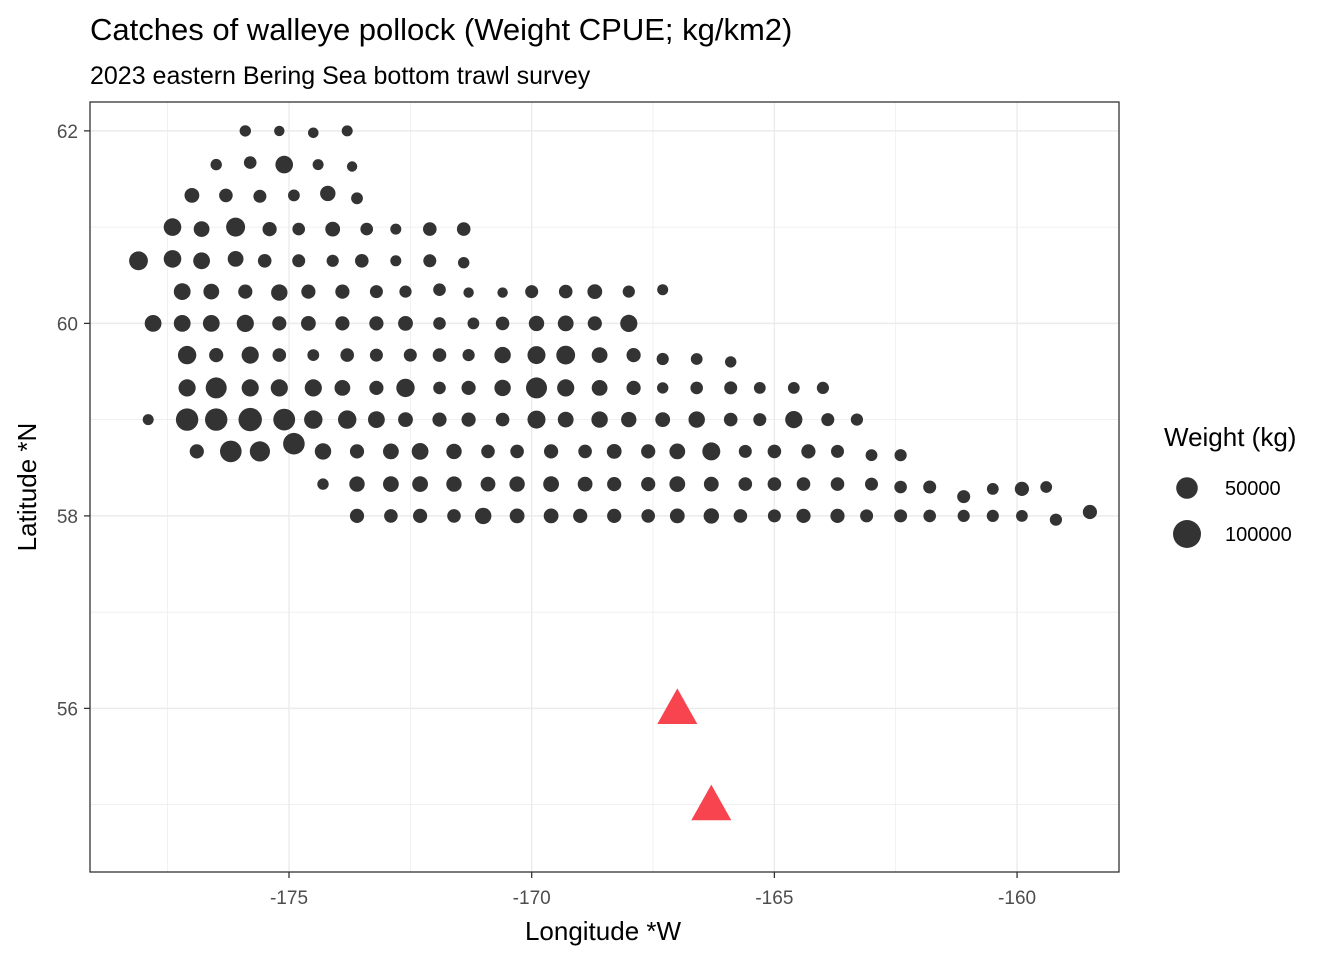  Describe the element at coordinates (1187, 488) in the screenshot. I see `legend-key` at that location.